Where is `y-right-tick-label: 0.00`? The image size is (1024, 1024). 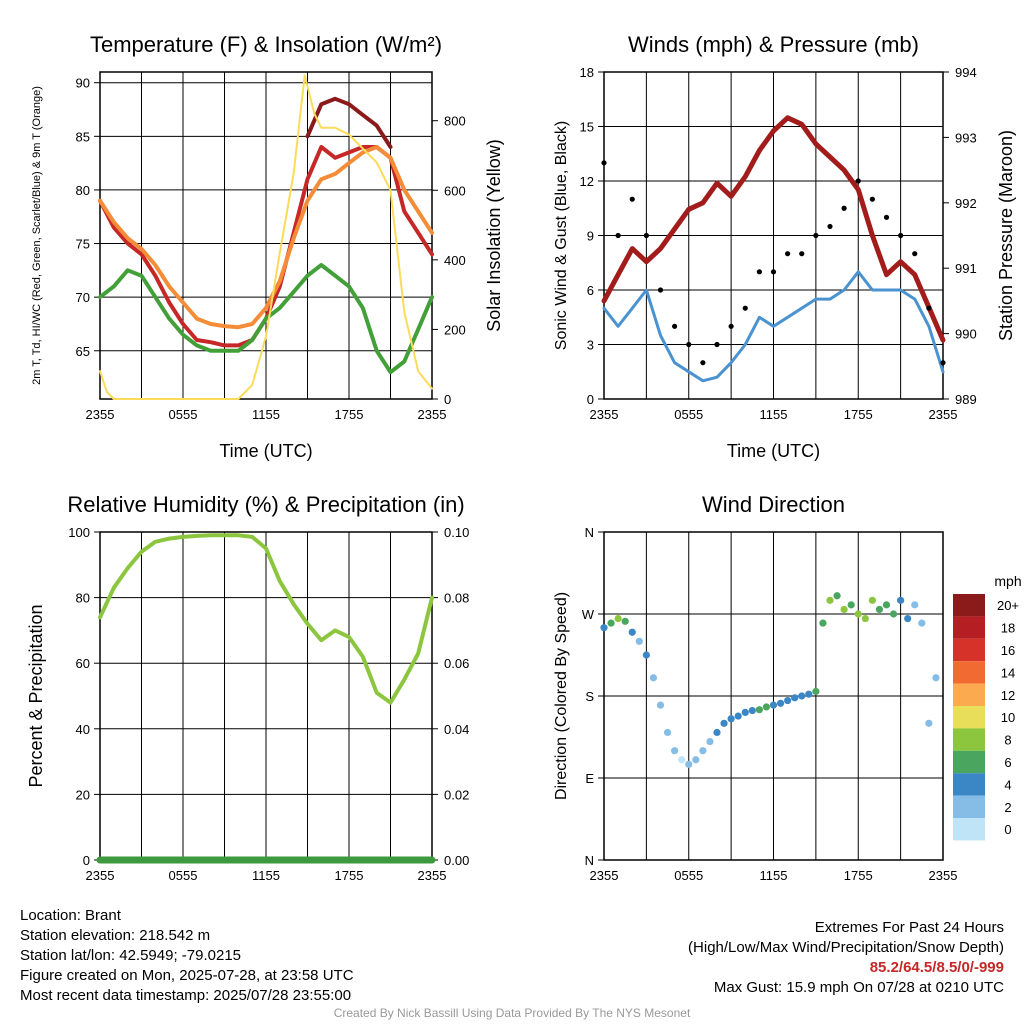
y-right-tick-label: 0.00 is located at coordinates (456, 860).